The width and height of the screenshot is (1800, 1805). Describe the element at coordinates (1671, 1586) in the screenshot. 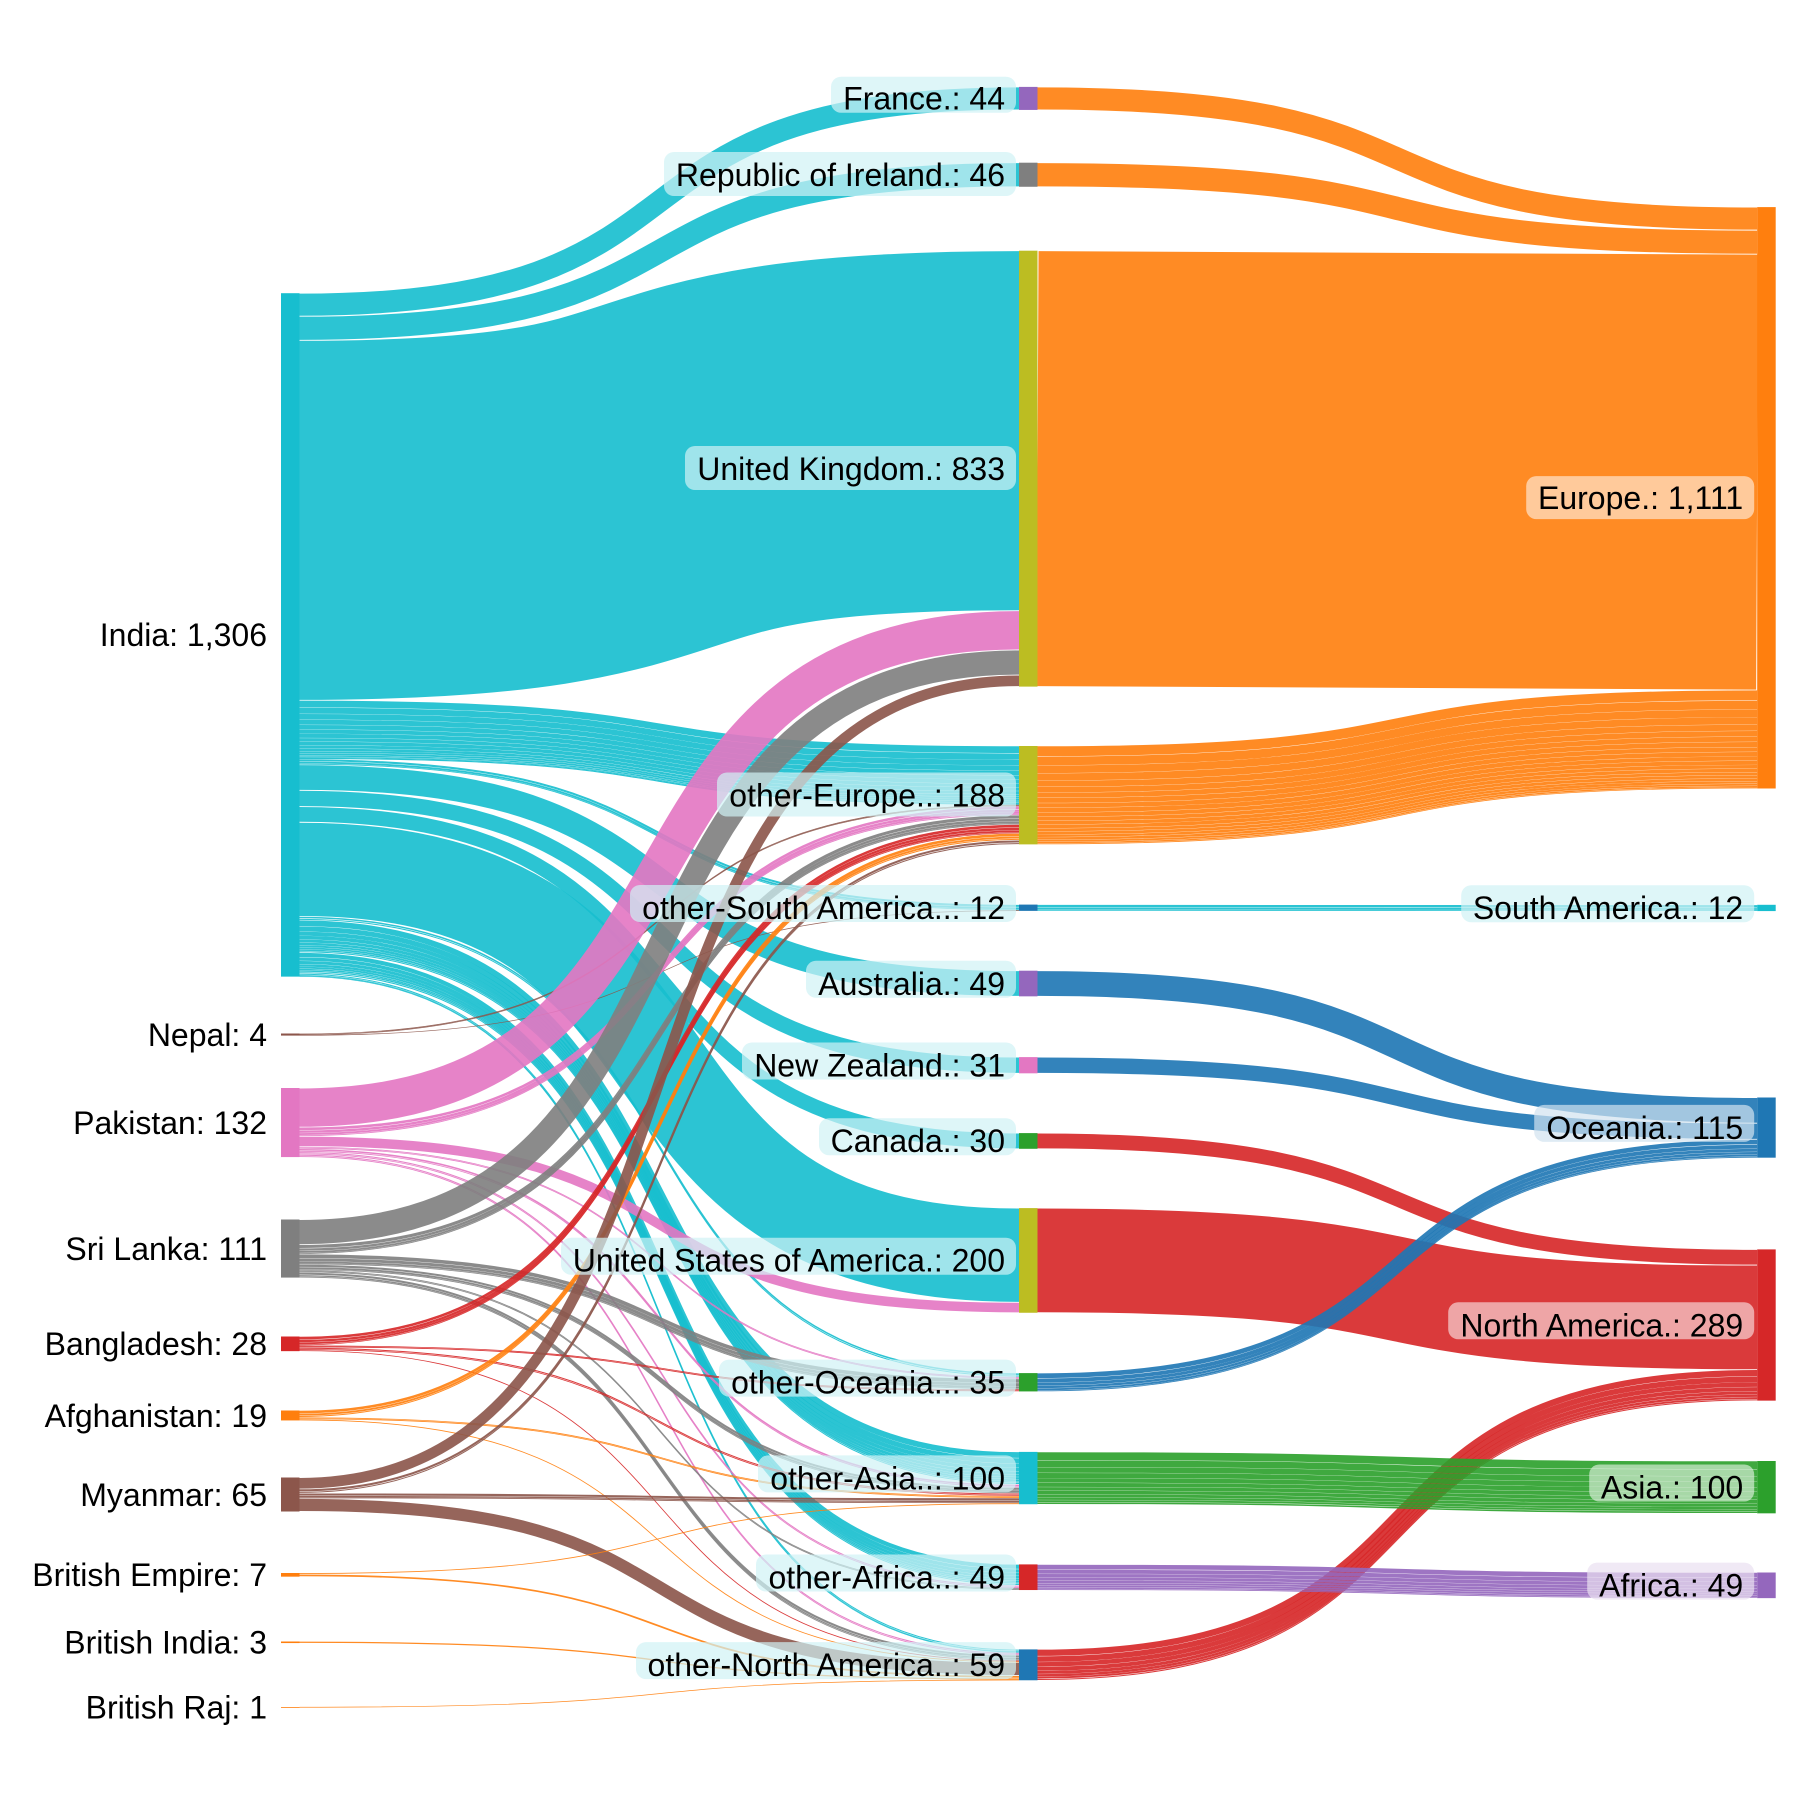

I see `svg-text: Africa.: 49` at that location.